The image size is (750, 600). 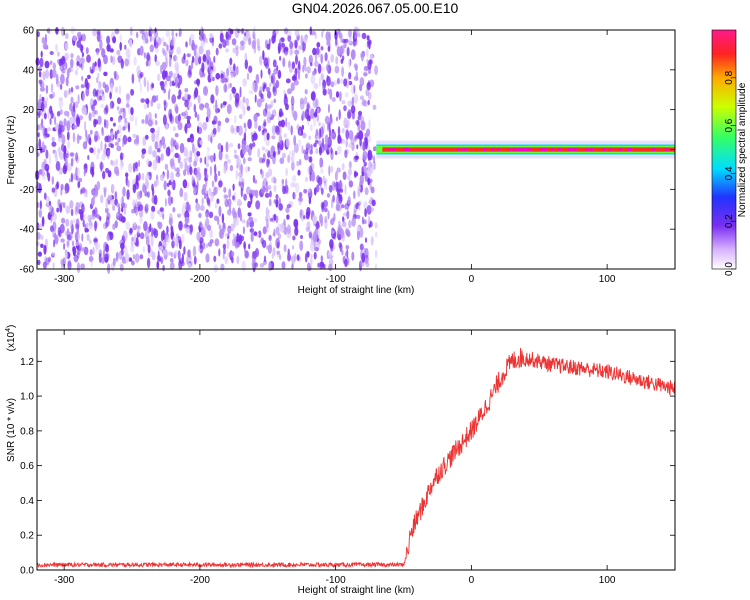 I want to click on y-tick-label: 0, so click(x=31, y=150).